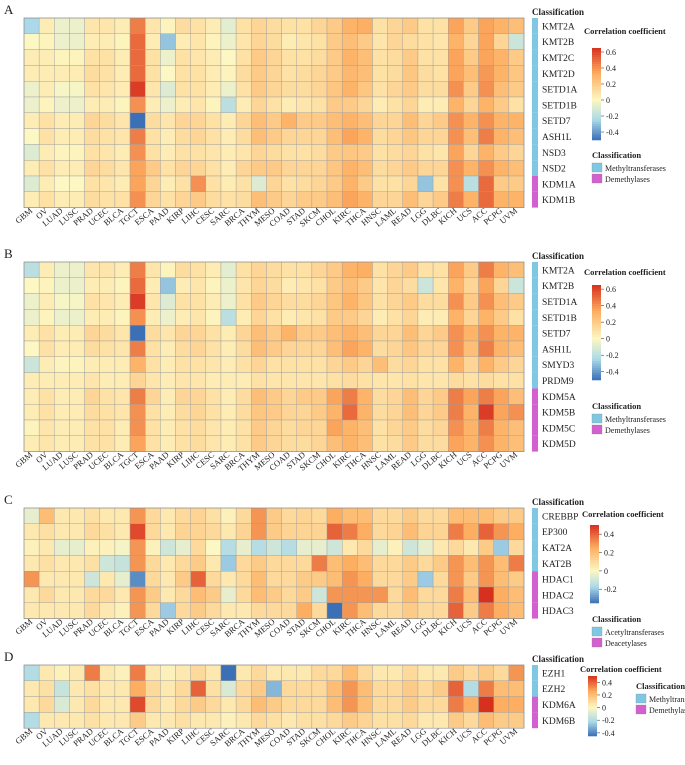 The image size is (685, 765). I want to click on row-label: EZH2, so click(553, 690).